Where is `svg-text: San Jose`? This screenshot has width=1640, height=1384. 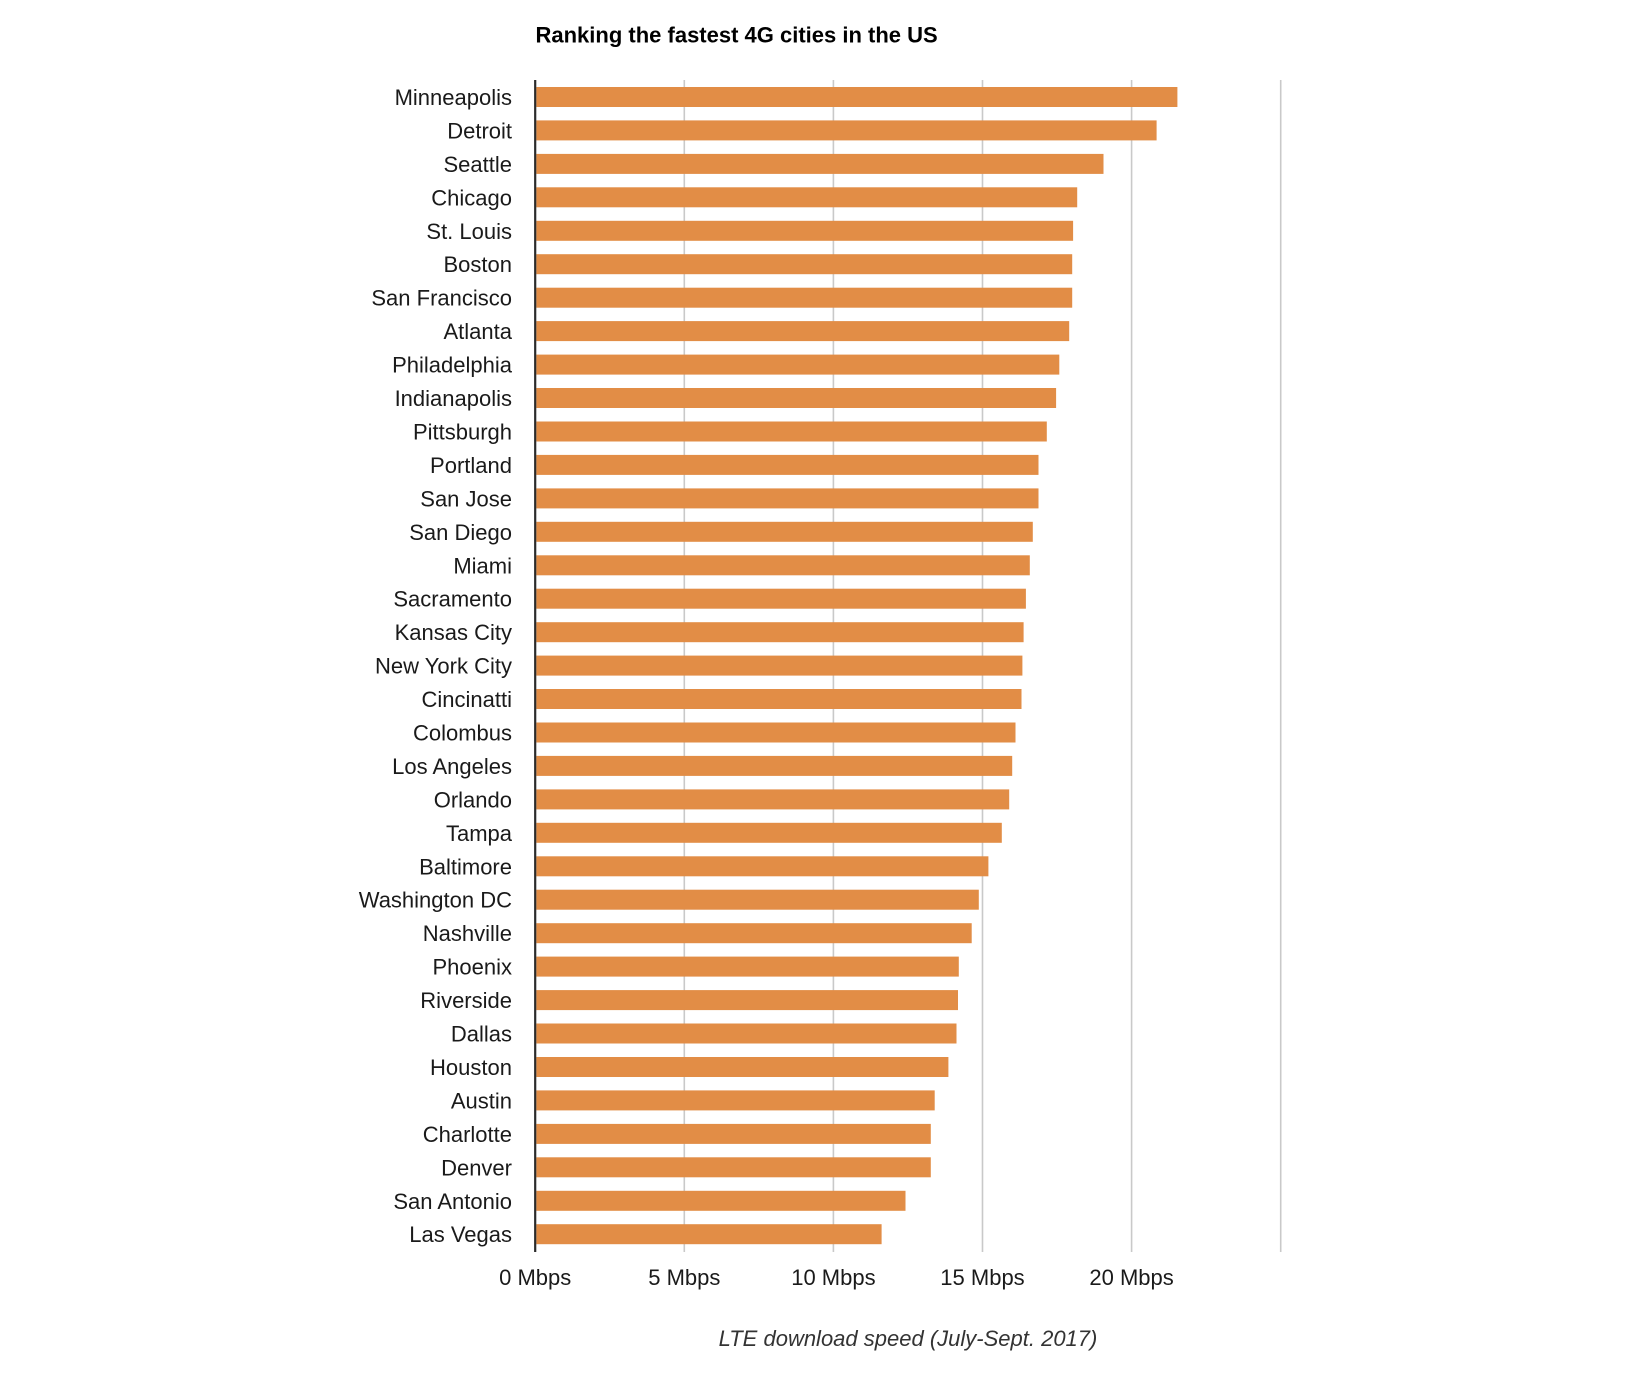
svg-text: San Jose is located at coordinates (466, 498).